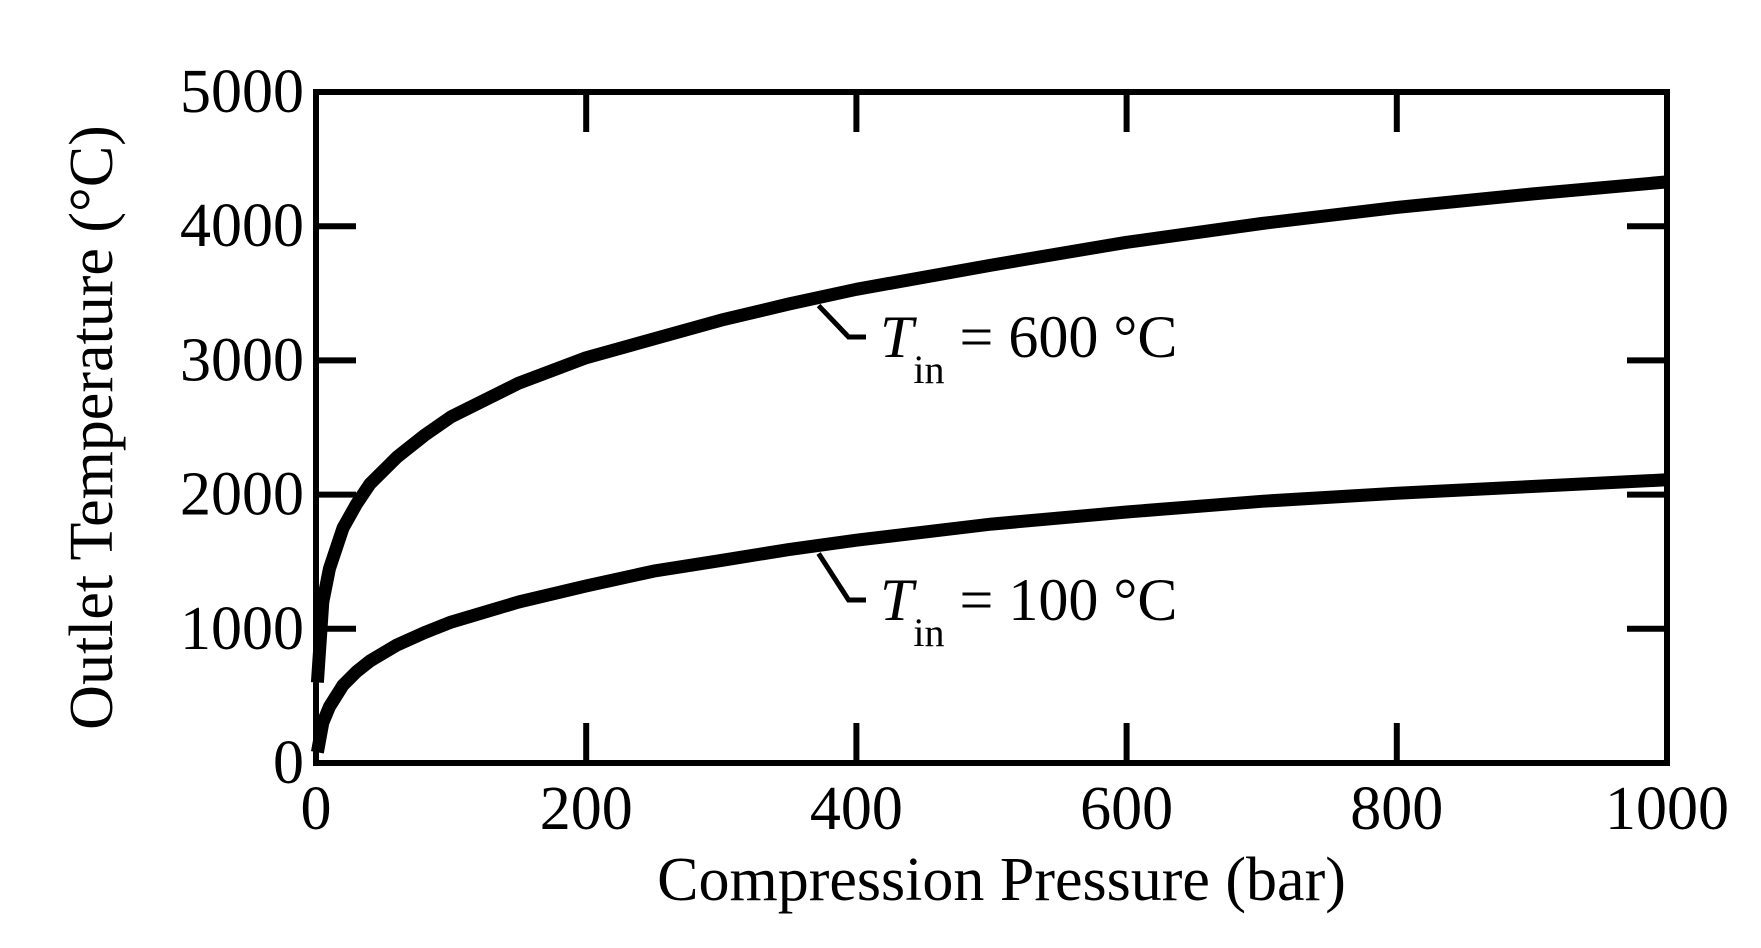  I want to click on x-axis-title: Compression Pressure (bar), so click(1001, 880).